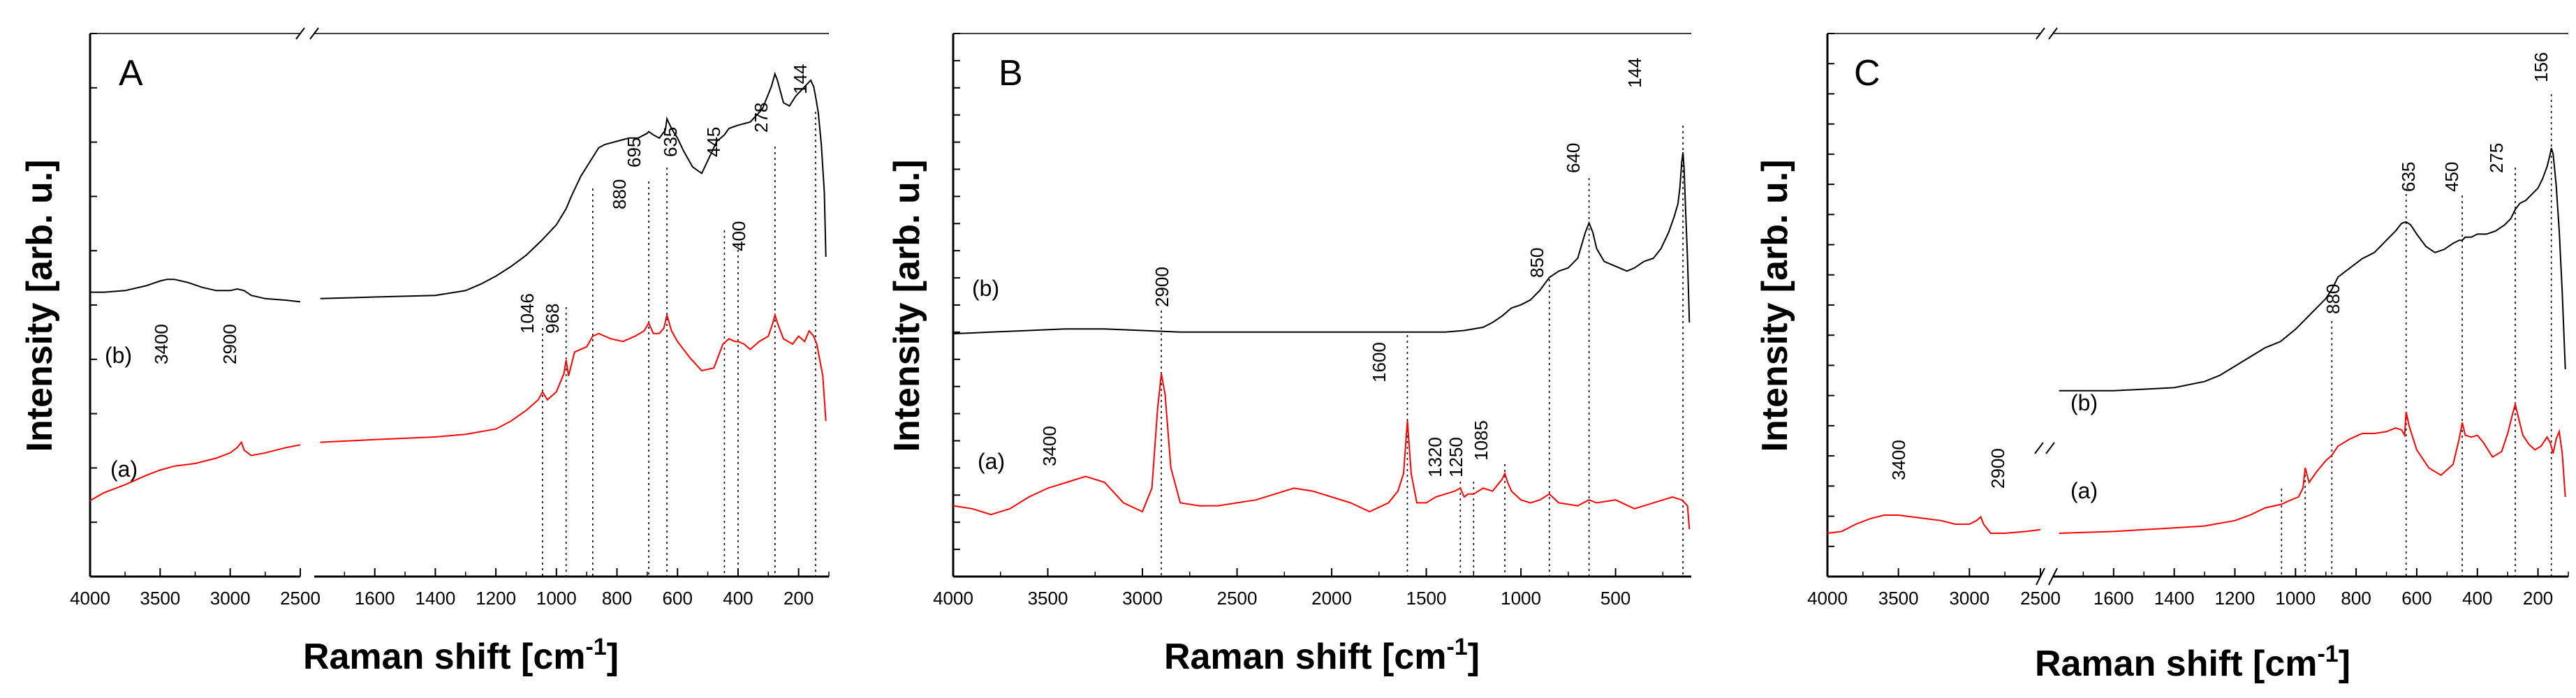 The width and height of the screenshot is (2576, 698). What do you see at coordinates (1573, 158) in the screenshot?
I see `peak-label-640: 640` at bounding box center [1573, 158].